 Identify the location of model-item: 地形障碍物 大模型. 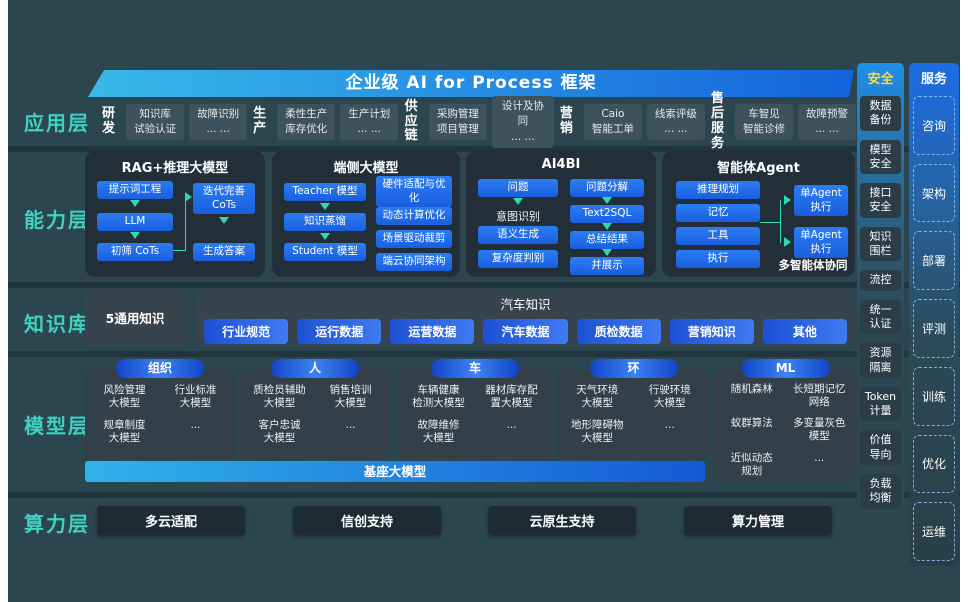
(597, 432).